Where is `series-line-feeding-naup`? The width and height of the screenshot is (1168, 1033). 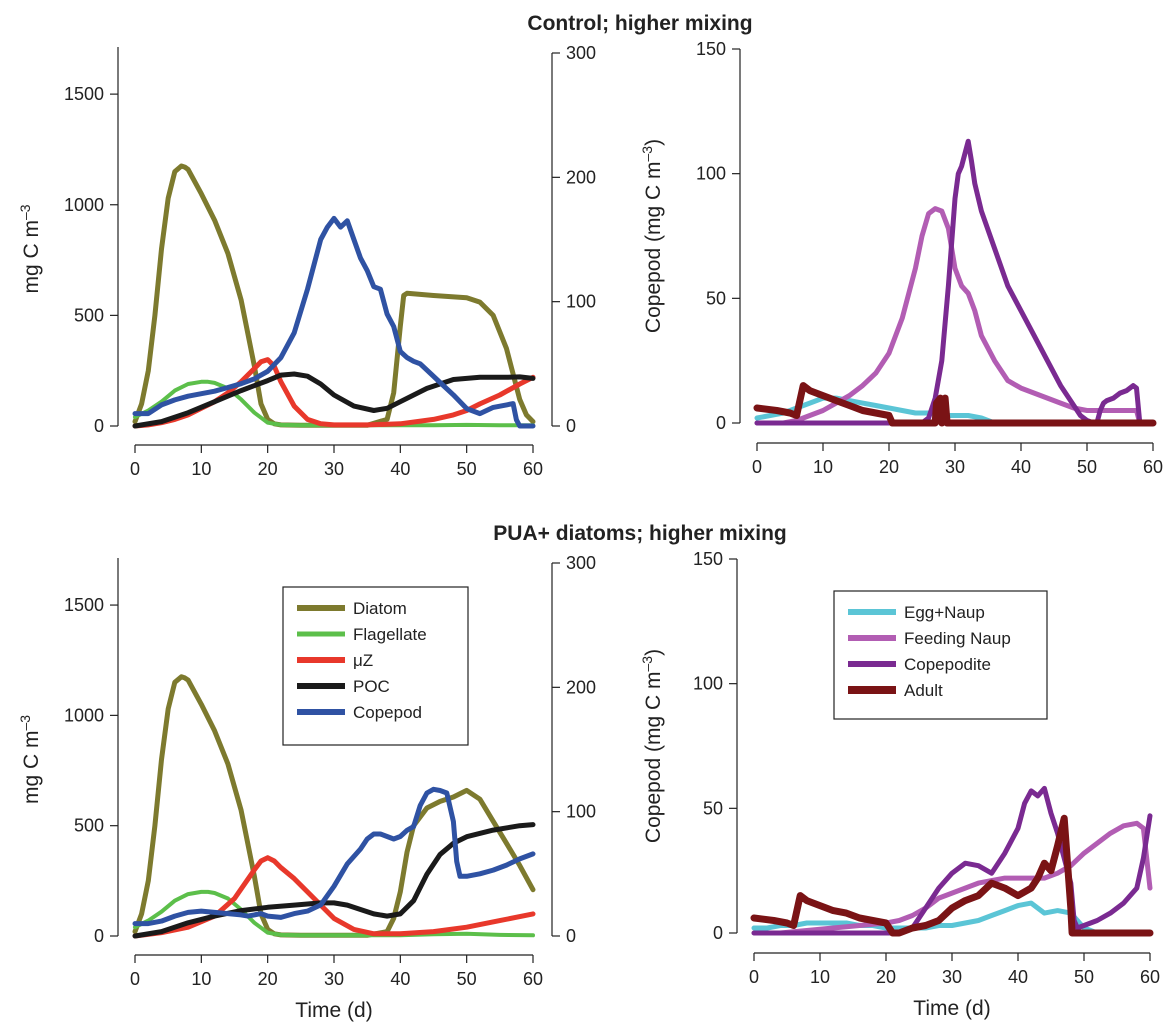 series-line-feeding-naup is located at coordinates (952, 878).